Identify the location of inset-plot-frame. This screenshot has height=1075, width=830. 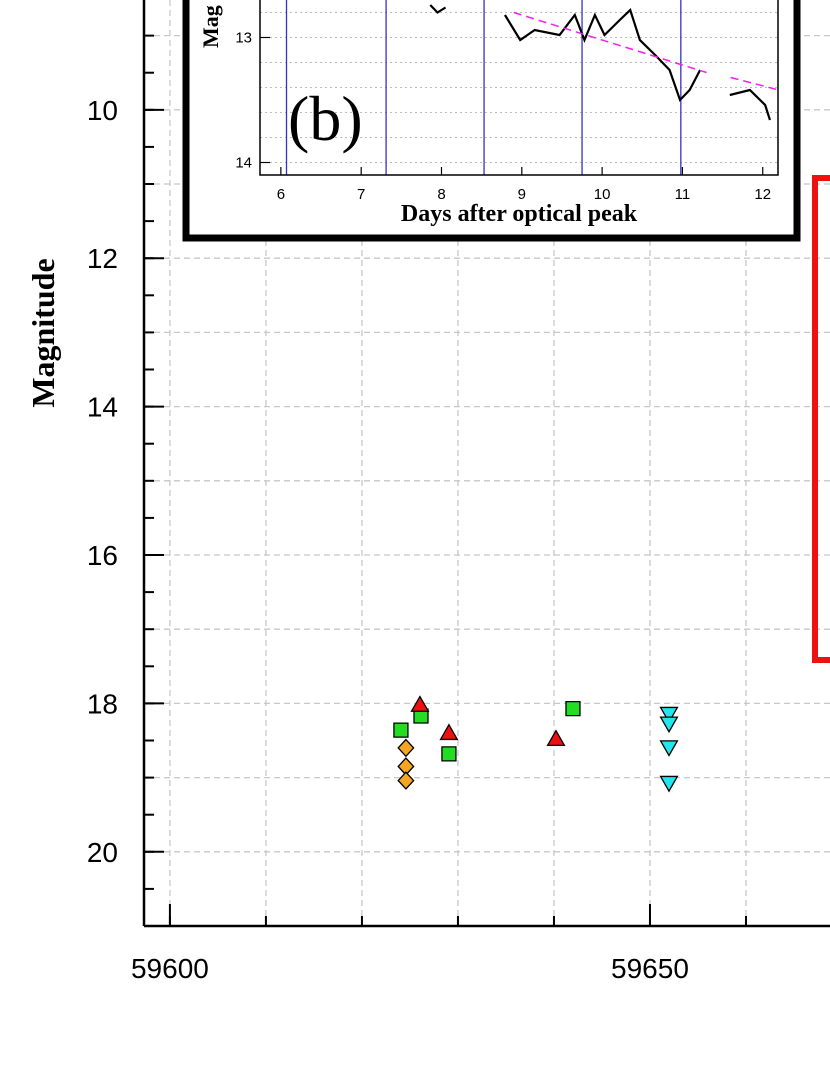
(519, 88).